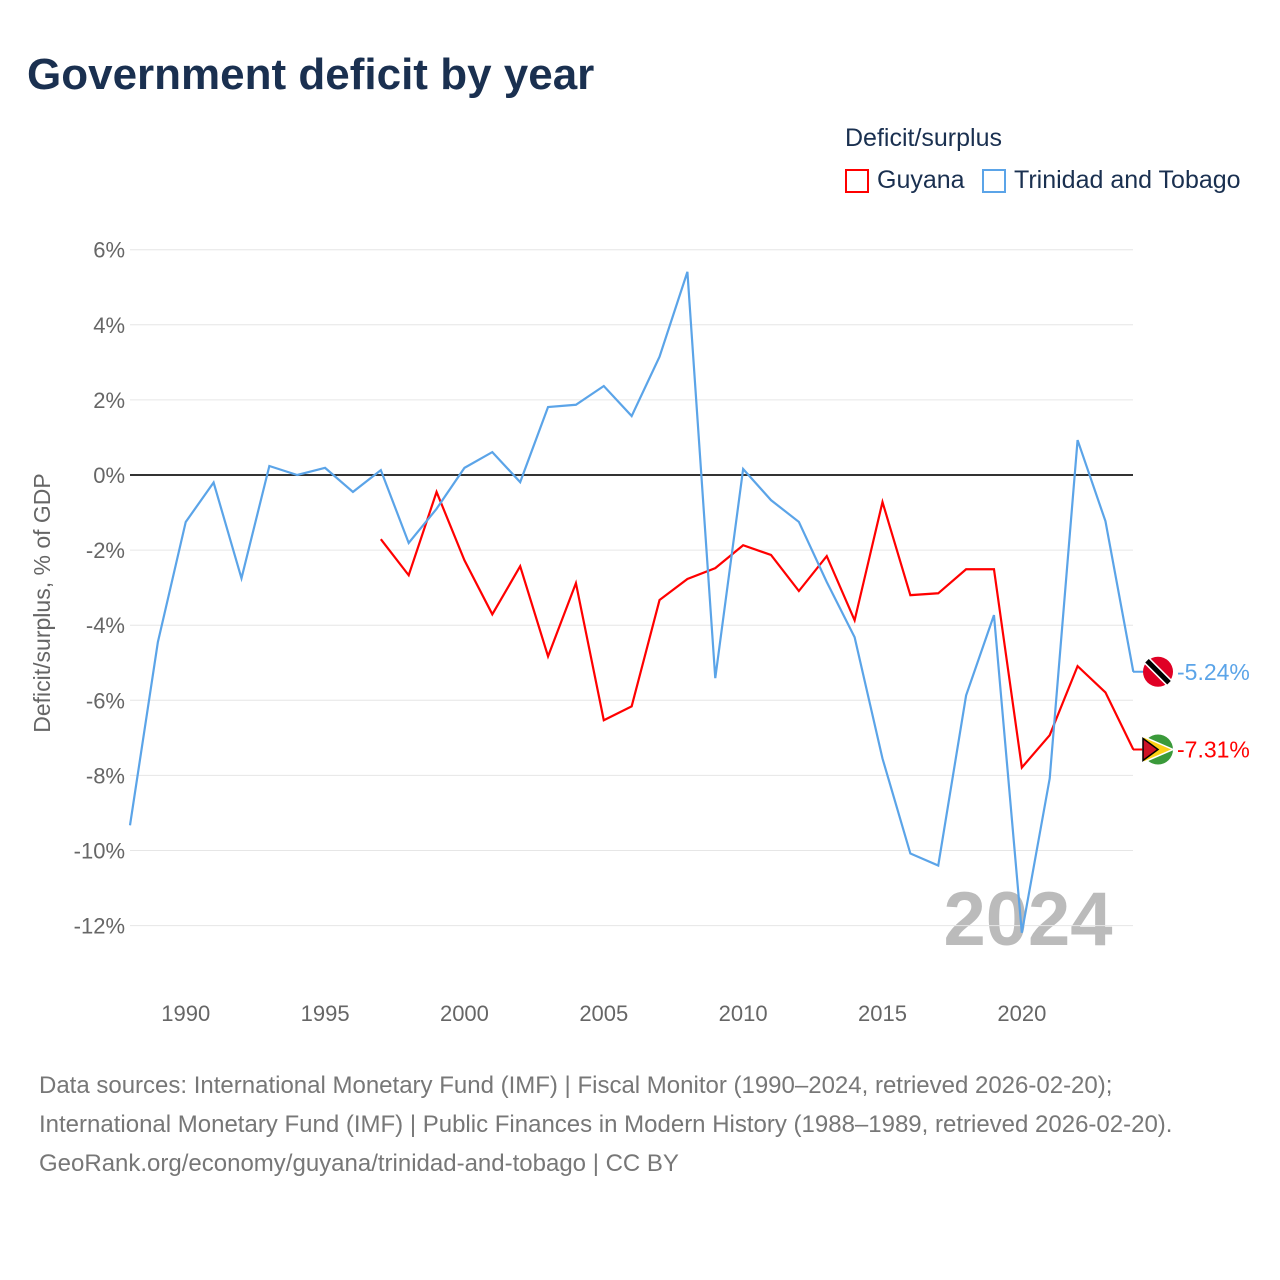 The height and width of the screenshot is (1280, 1280). What do you see at coordinates (42, 602) in the screenshot?
I see `y-axis-label: Deficit/surplus, % of GDP` at bounding box center [42, 602].